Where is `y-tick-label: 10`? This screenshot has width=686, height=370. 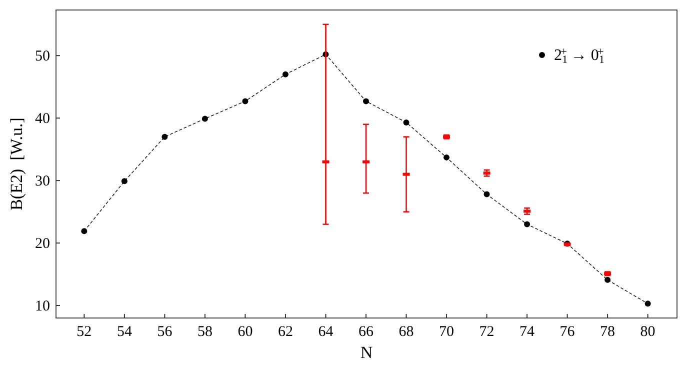 y-tick-label: 10 is located at coordinates (42, 306).